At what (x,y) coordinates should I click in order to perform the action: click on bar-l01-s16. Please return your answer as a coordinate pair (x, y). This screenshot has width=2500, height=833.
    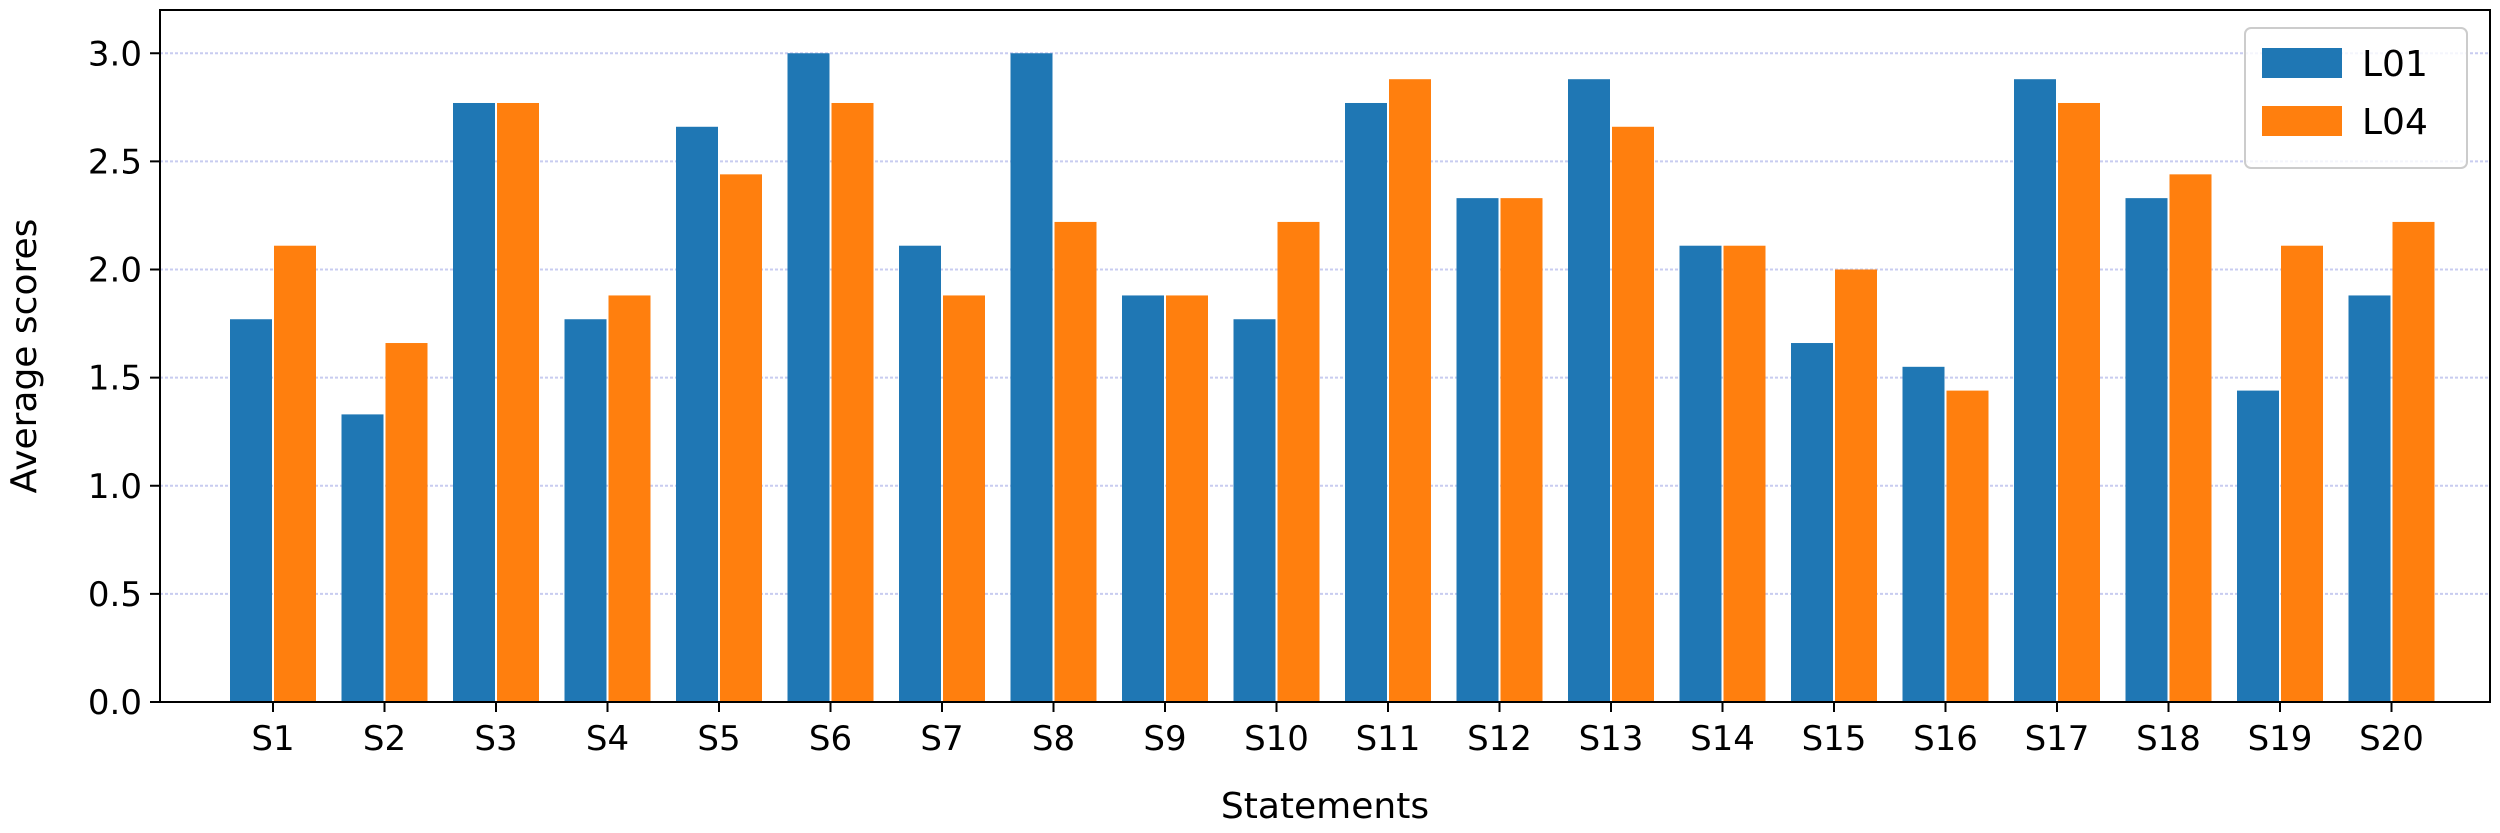
    Looking at the image, I should click on (1923, 534).